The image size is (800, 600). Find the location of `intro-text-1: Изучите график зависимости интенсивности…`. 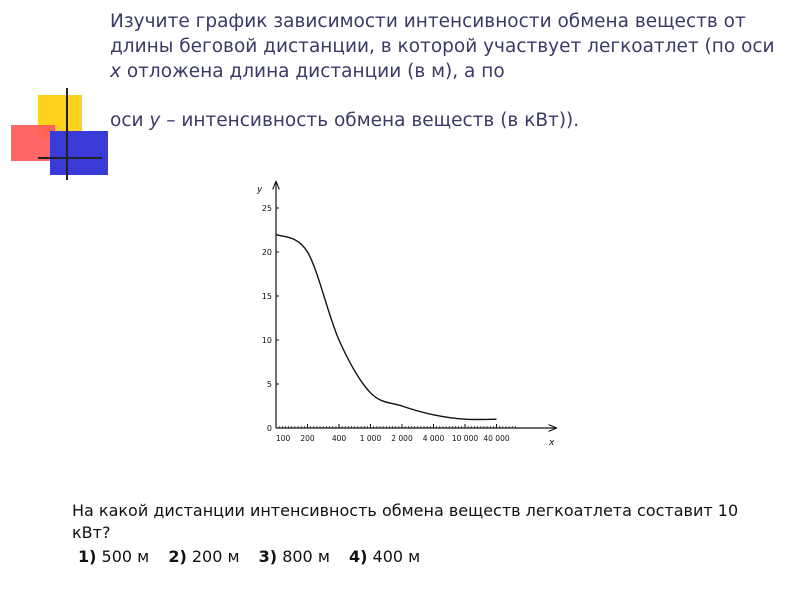

intro-text-1: Изучите график зависимости интенсивности… is located at coordinates (442, 34).